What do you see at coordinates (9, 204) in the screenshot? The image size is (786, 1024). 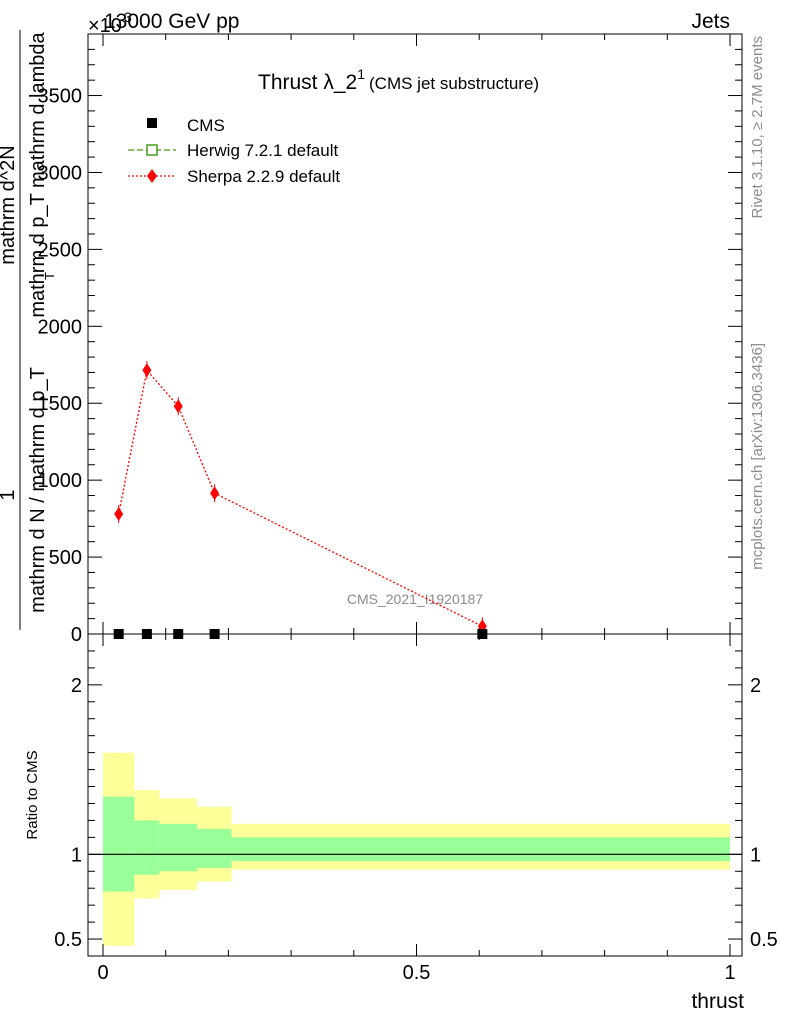 I see `ylabel-main-numerator: mathrm d^2N` at bounding box center [9, 204].